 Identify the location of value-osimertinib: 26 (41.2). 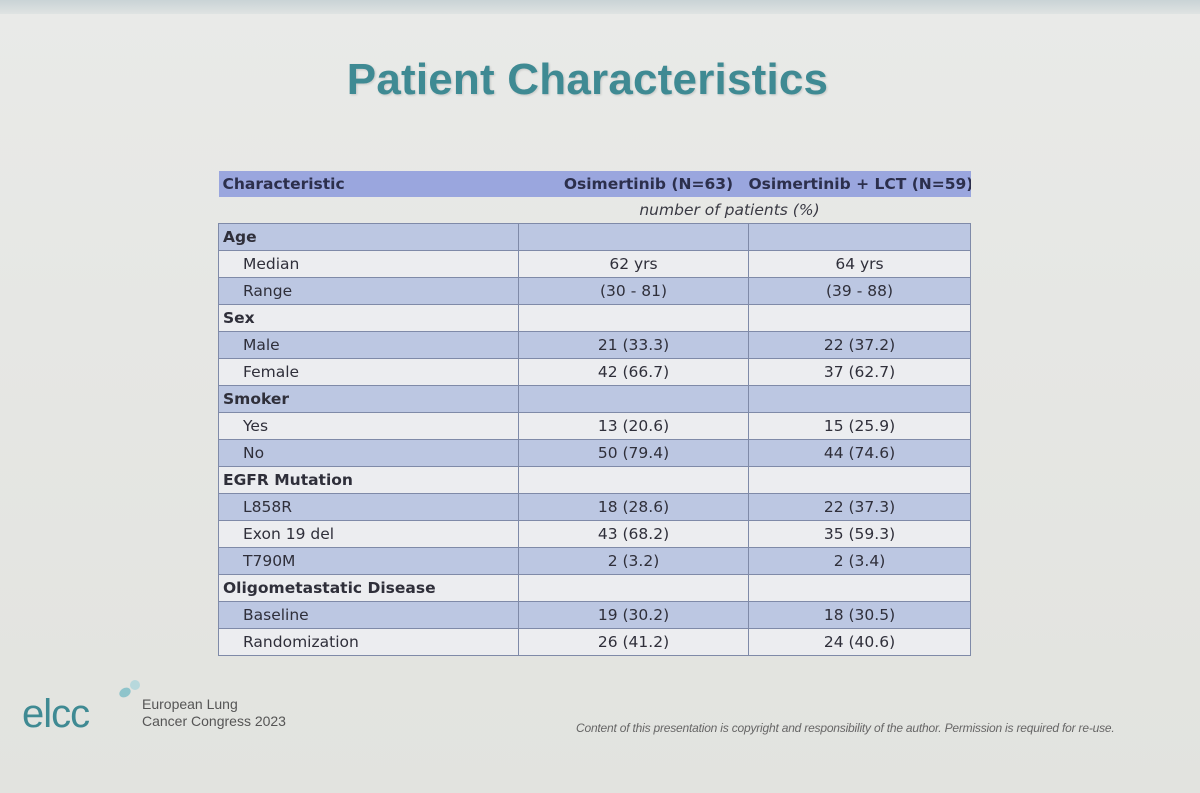
(633, 642).